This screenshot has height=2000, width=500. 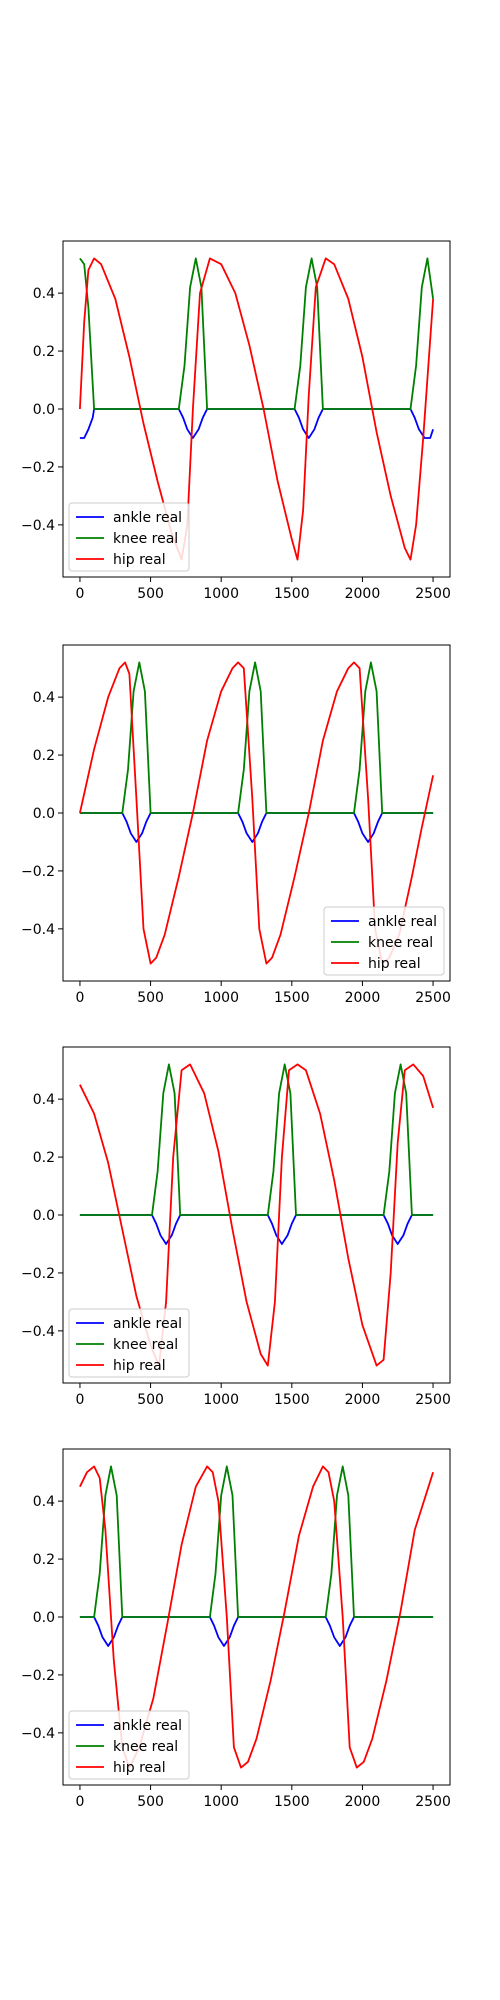 I want to click on series-line-hip-real, so click(x=256, y=409).